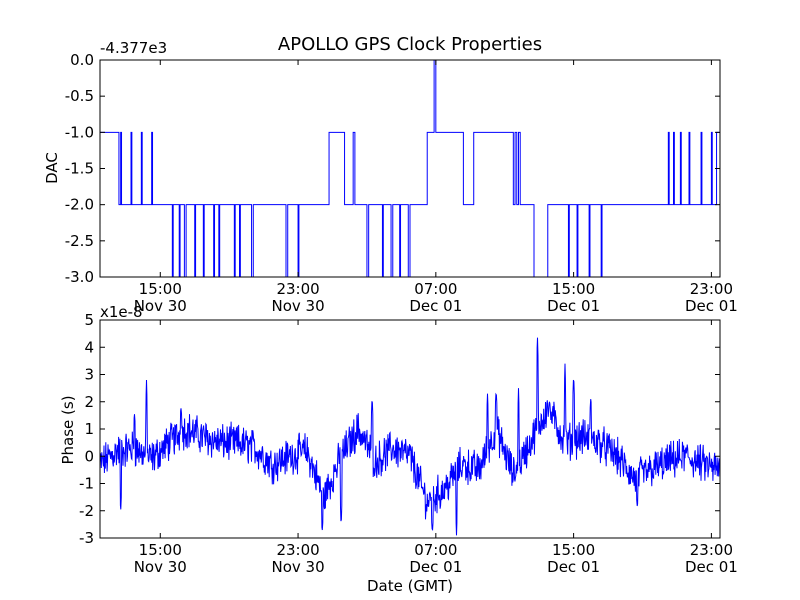 This screenshot has height=600, width=800. What do you see at coordinates (89, 402) in the screenshot?
I see `bottom-y-tick-label: 2` at bounding box center [89, 402].